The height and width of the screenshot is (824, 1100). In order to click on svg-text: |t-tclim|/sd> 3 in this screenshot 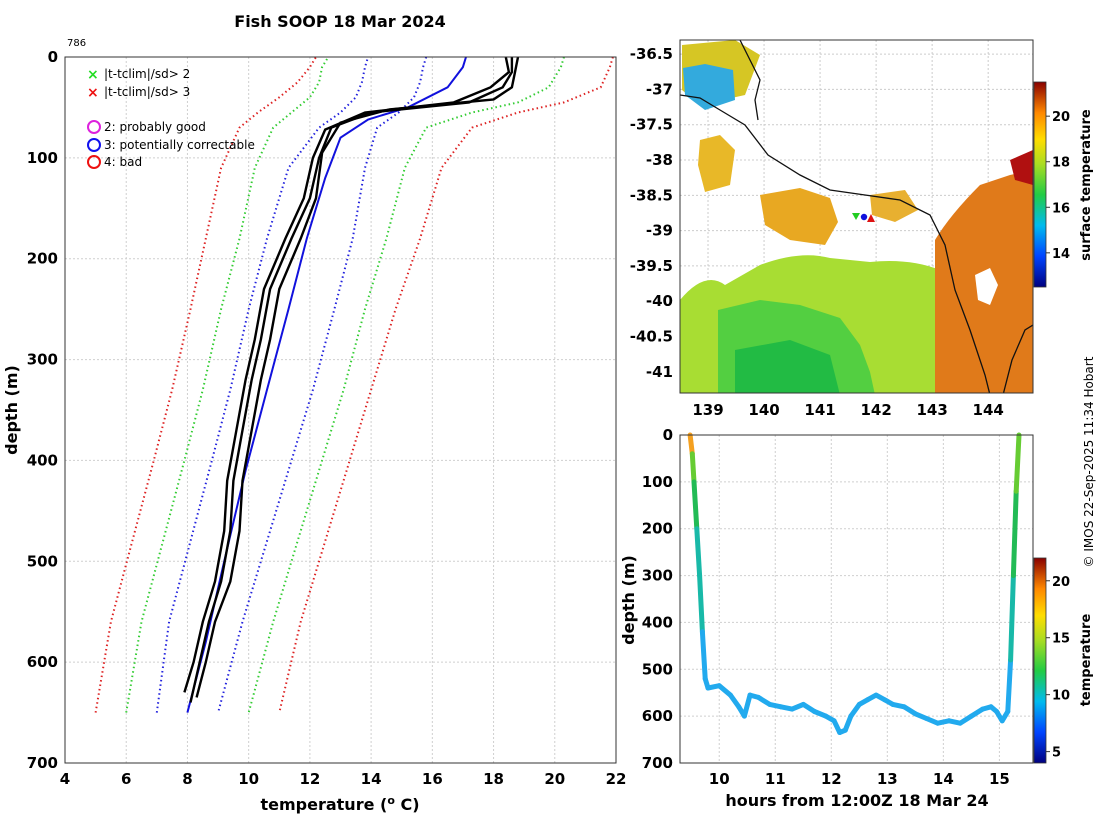, I will do `click(147, 92)`.